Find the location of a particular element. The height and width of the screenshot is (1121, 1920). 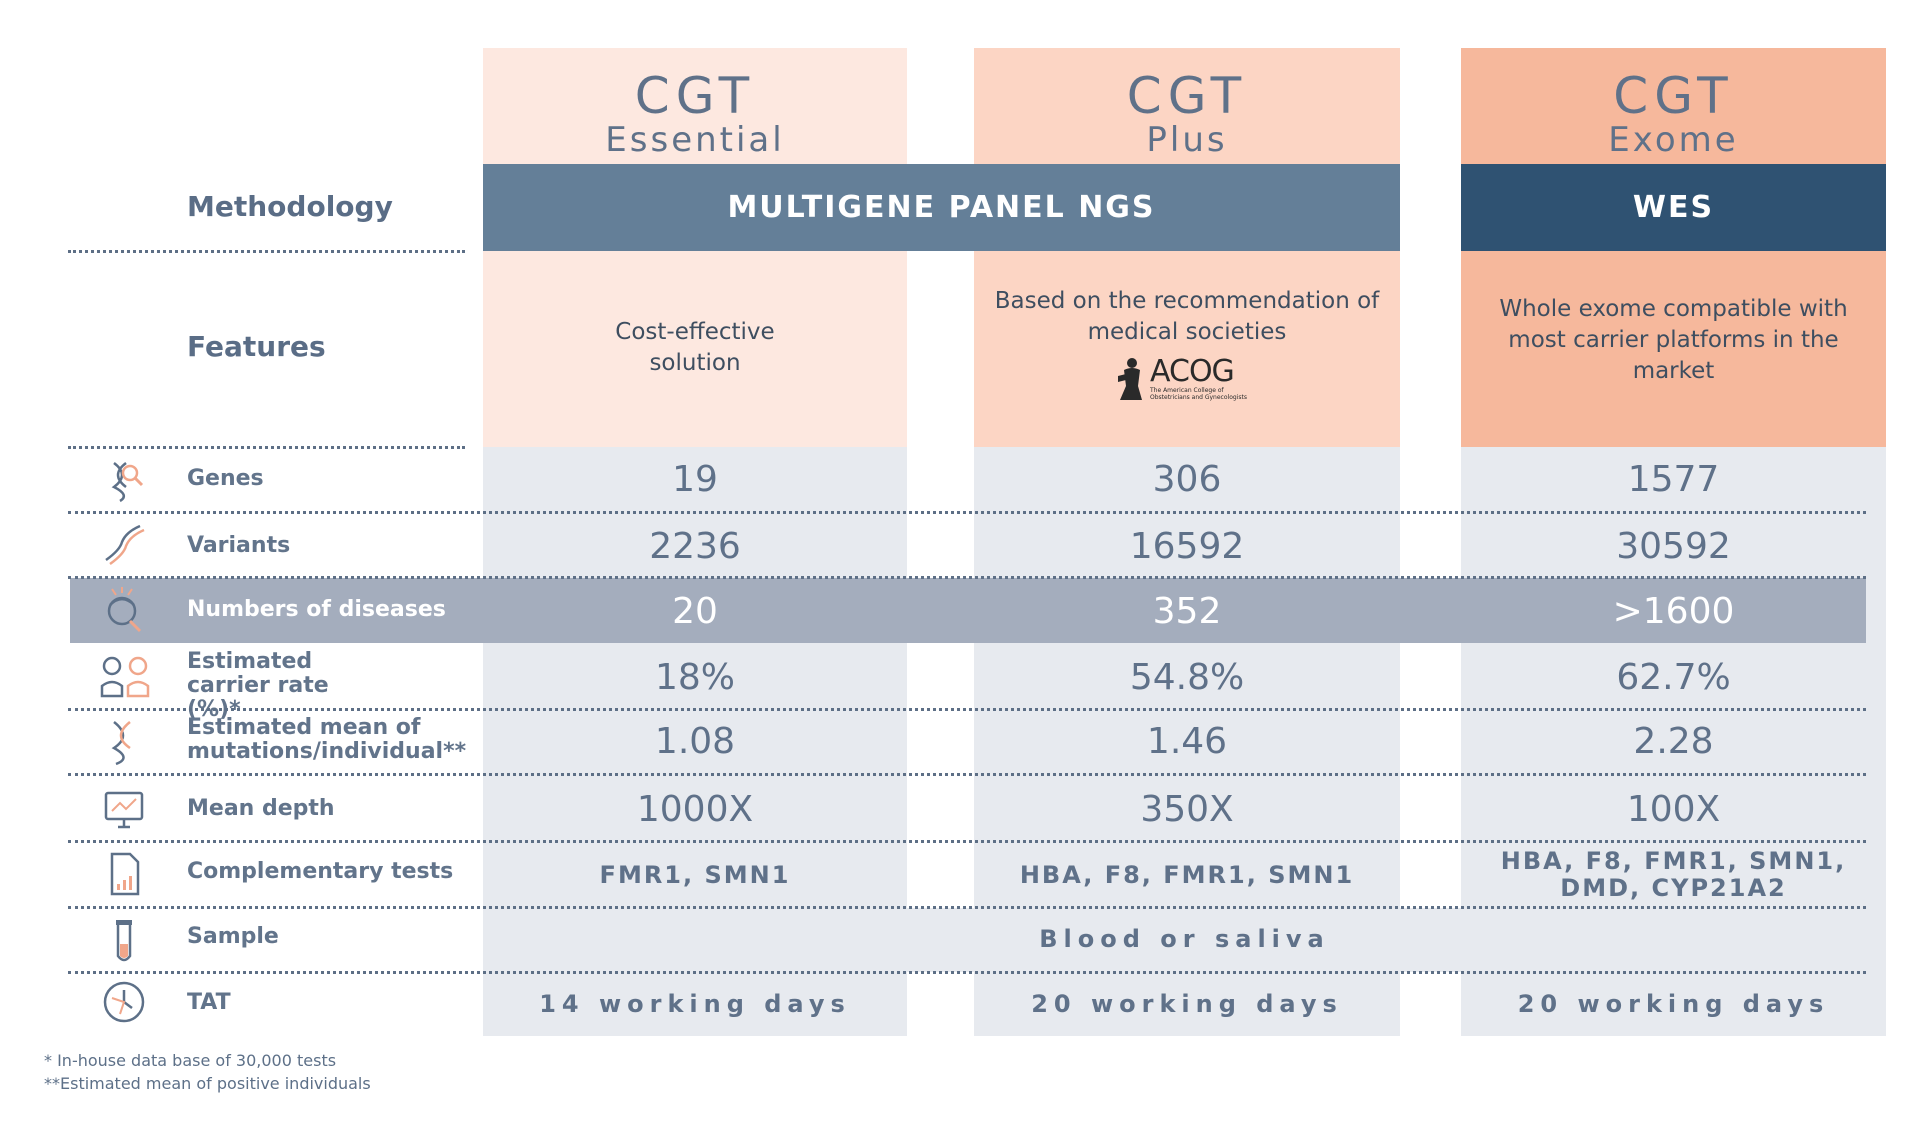

cell-diseases-essential: 20 is located at coordinates (695, 611).